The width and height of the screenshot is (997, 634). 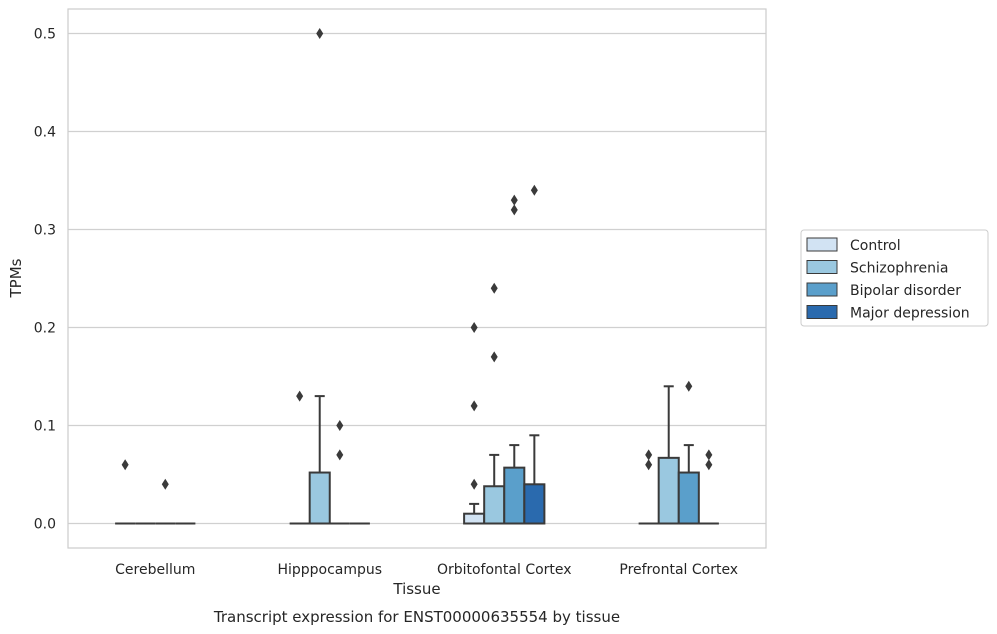 I want to click on x-tick-label: Orbitofontal Cortex, so click(x=504, y=570).